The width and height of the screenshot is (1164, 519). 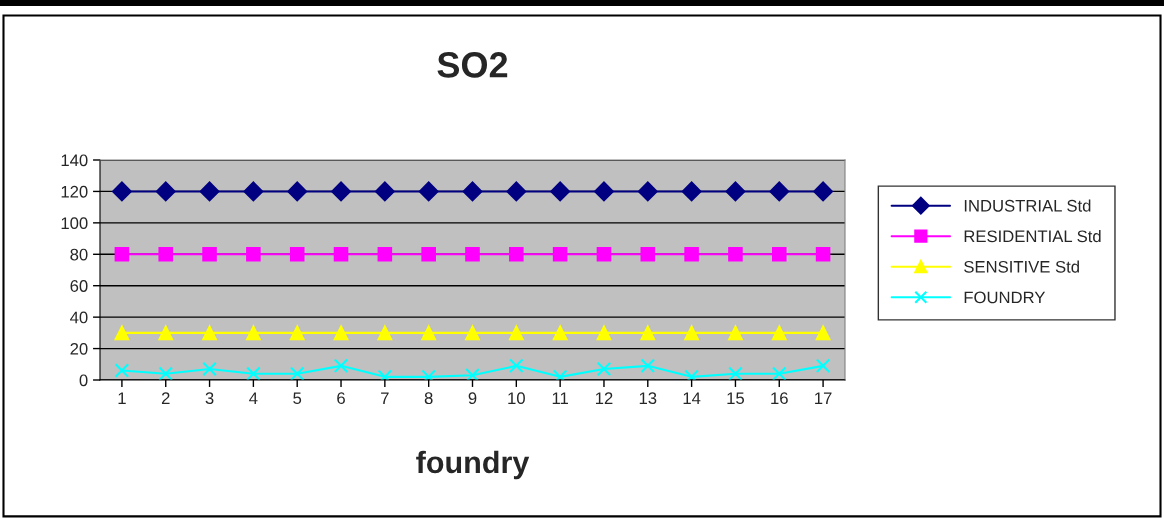 What do you see at coordinates (74, 223) in the screenshot?
I see `y-tick-label: 100` at bounding box center [74, 223].